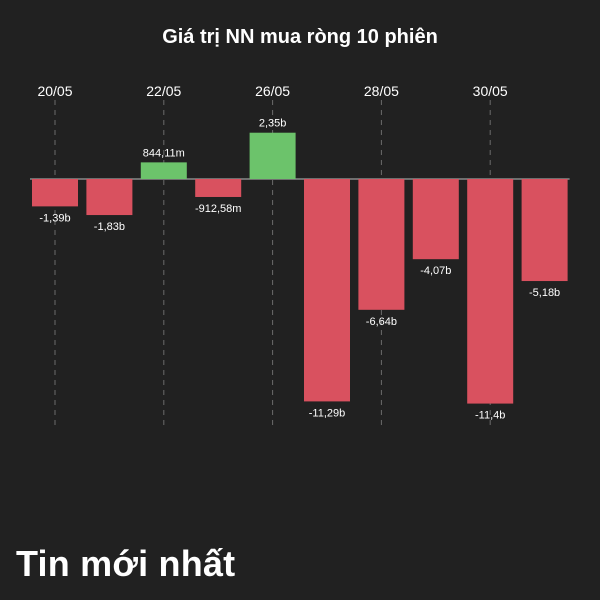 This screenshot has height=600, width=600. Describe the element at coordinates (381, 322) in the screenshot. I see `data-label: -6,64b` at that location.